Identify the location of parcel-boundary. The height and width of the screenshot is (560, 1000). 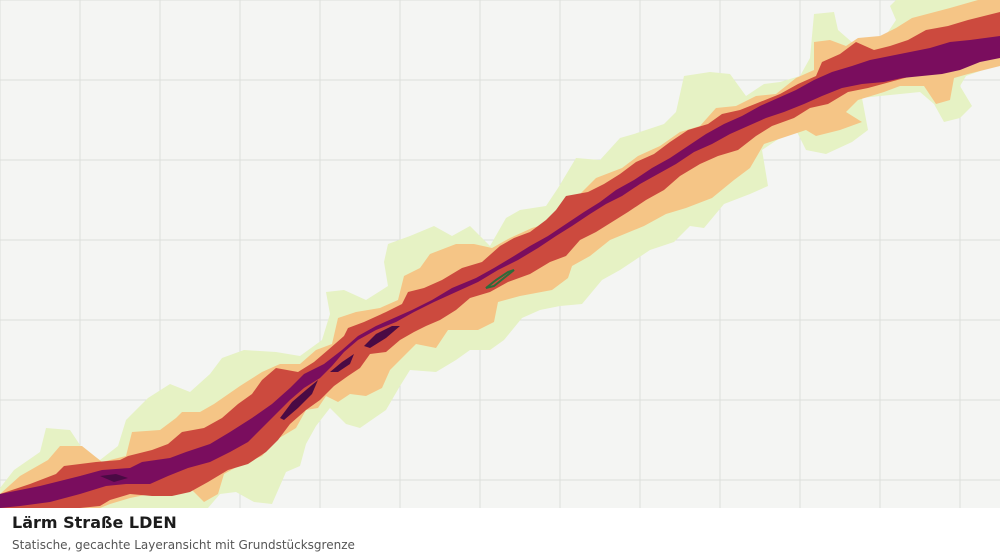
(500, 279).